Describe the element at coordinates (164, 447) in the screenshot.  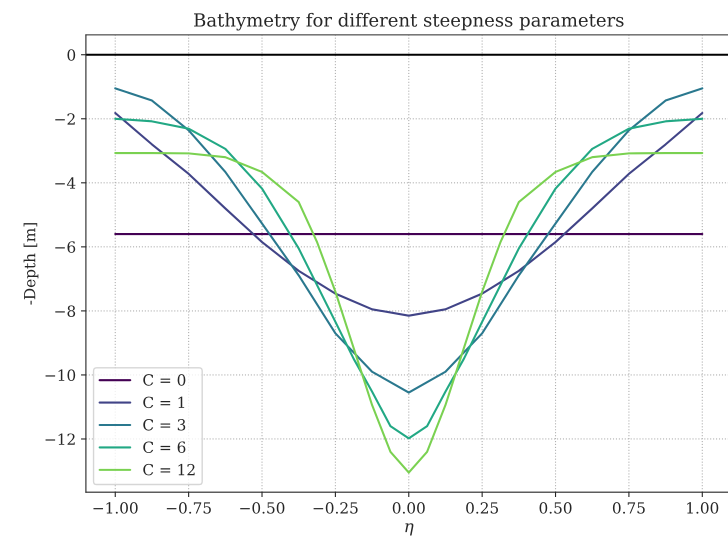
I see `legend-label: C = 6` at that location.